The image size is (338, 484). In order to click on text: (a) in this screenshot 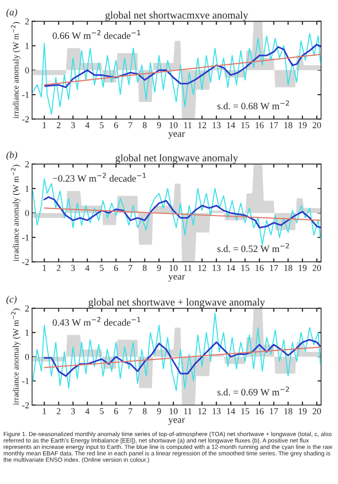, I will do `click(12, 13)`.